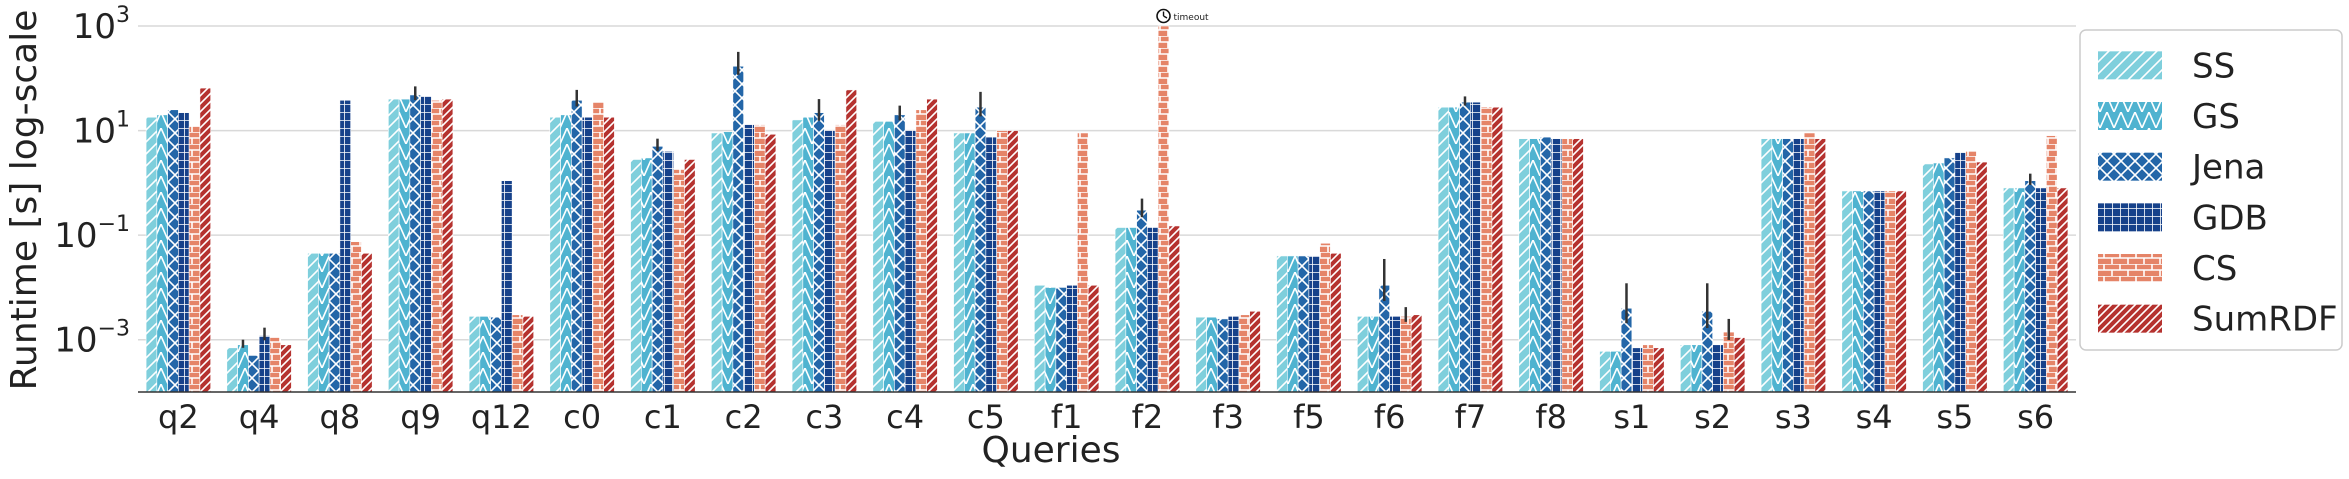 Image resolution: width=2349 pixels, height=479 pixels. I want to click on x-tick-label: c0, so click(582, 417).